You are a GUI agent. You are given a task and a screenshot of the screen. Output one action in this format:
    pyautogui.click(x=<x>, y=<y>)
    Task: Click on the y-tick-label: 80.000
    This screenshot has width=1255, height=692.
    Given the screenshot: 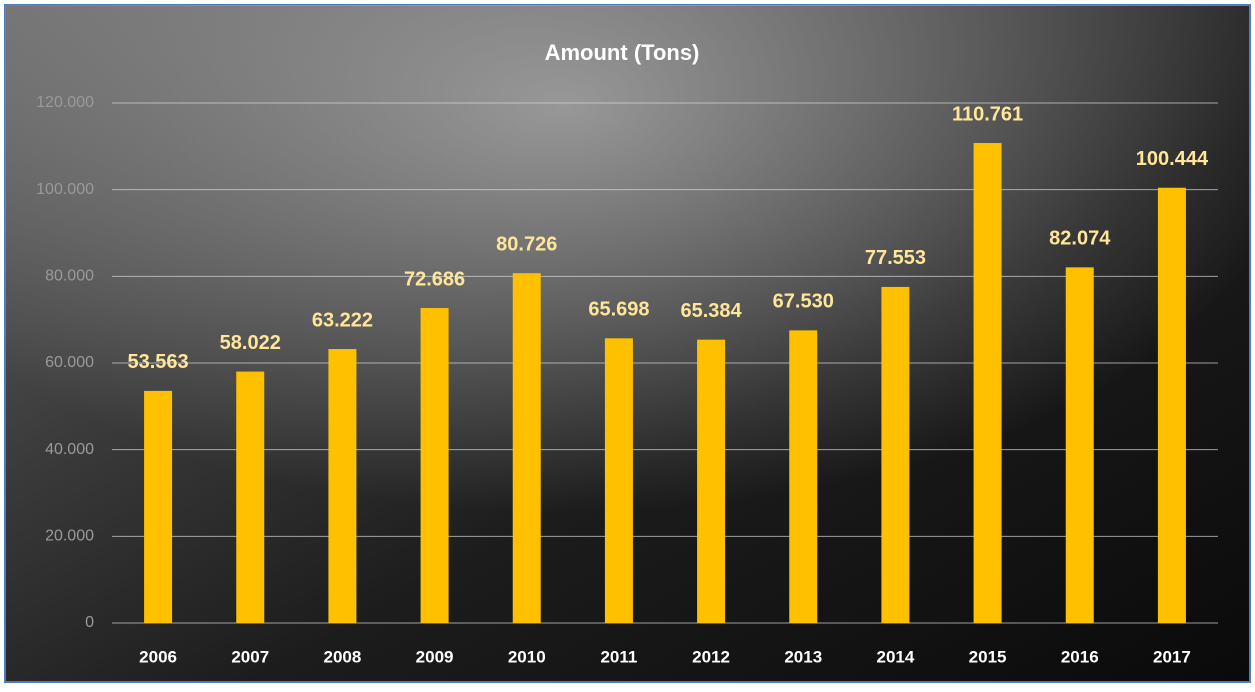 What is the action you would take?
    pyautogui.click(x=69, y=276)
    